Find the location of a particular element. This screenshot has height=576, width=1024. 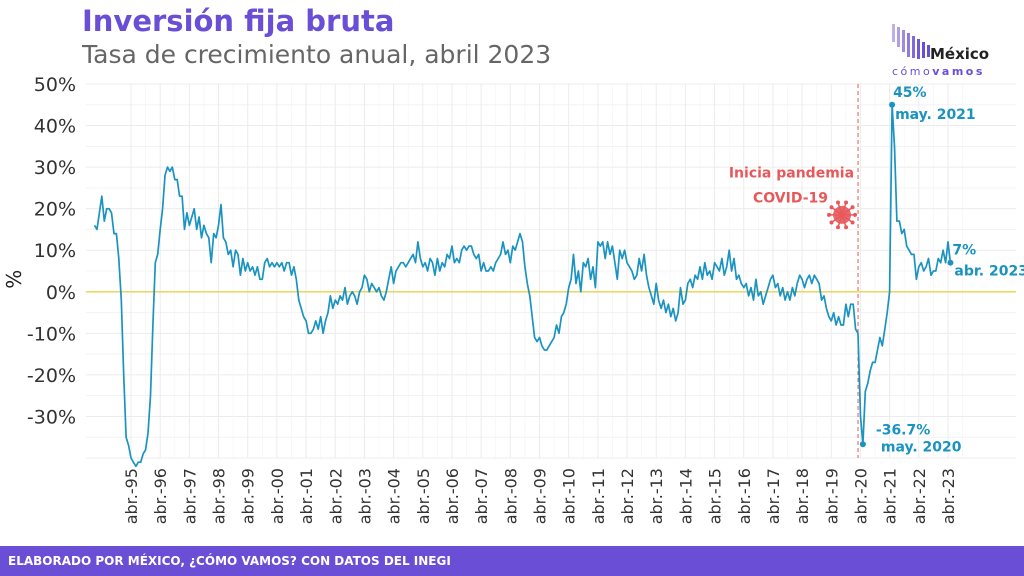

x-tick-label: abr.-04 is located at coordinates (394, 496).